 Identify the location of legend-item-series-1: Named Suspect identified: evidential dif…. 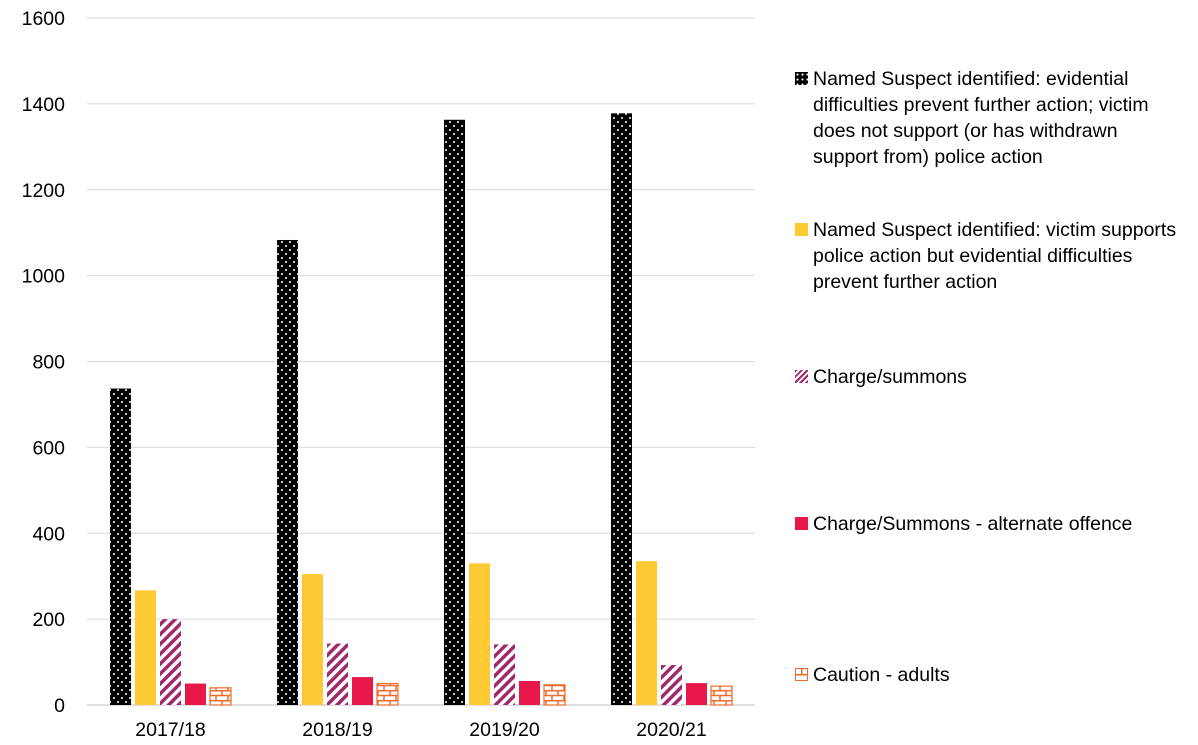
(995, 118).